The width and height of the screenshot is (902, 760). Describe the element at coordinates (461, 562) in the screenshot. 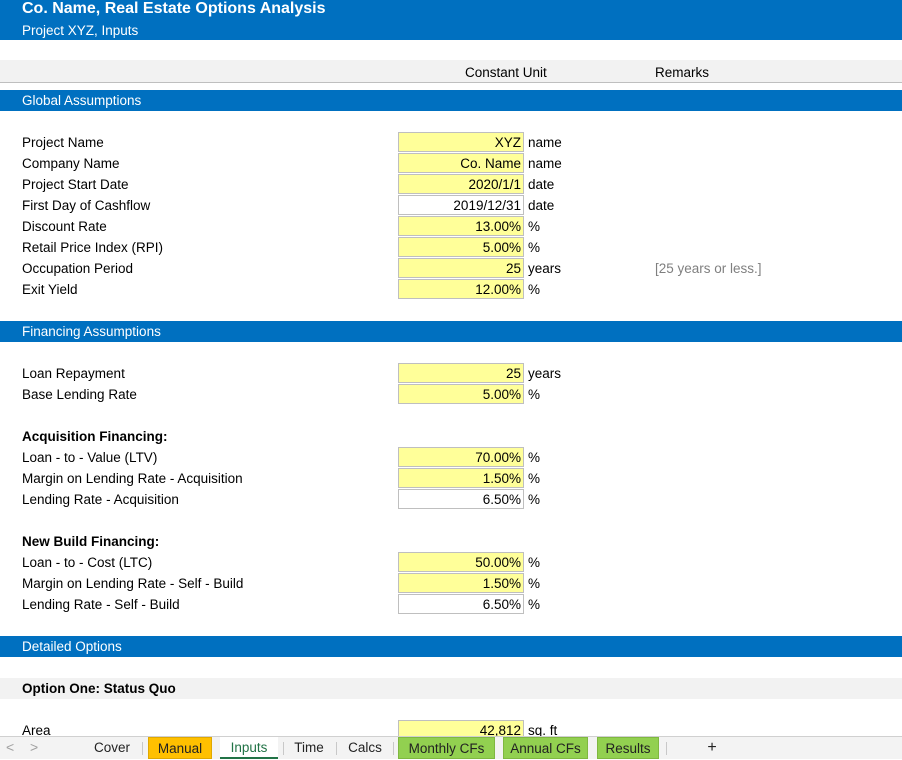

I see `input-cell: 50.00%` at that location.